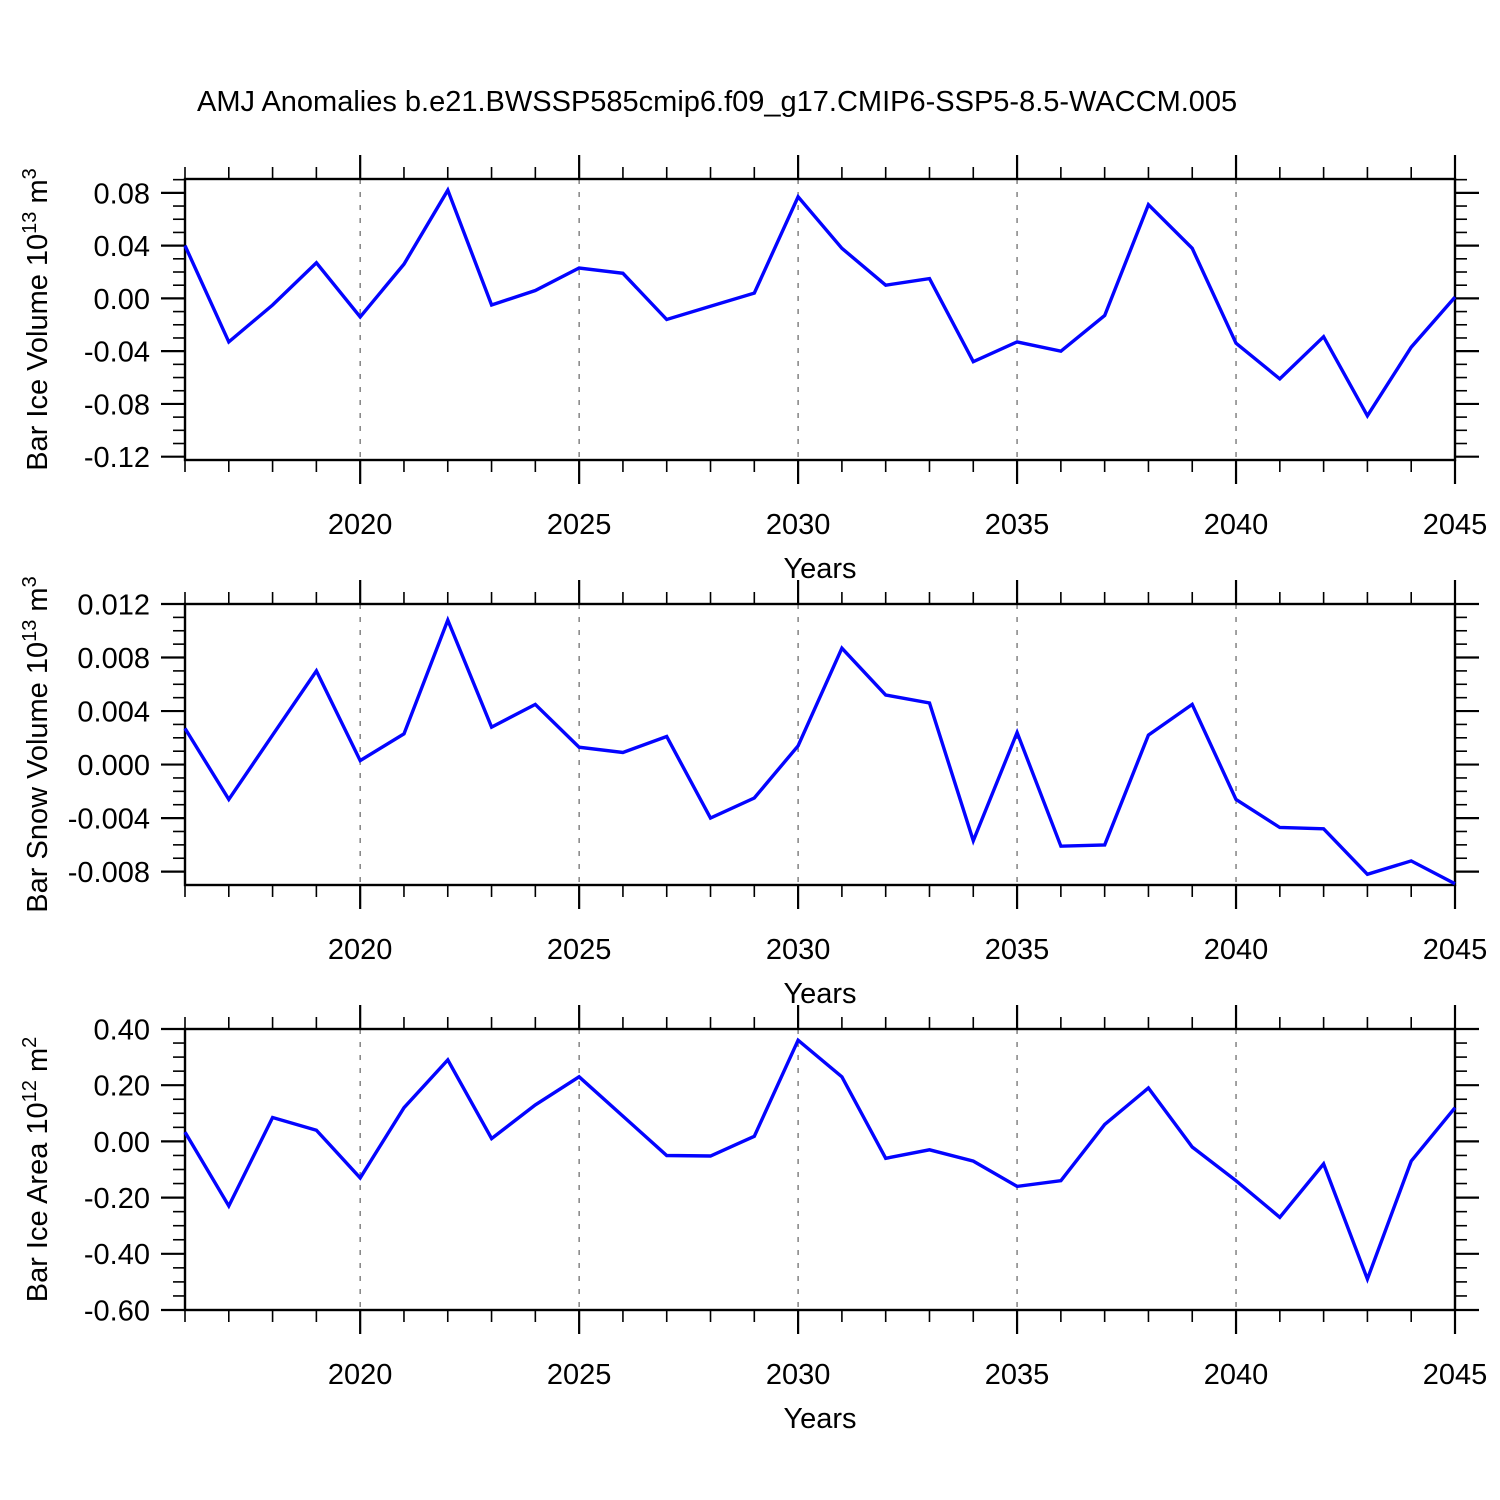 Image resolution: width=1500 pixels, height=1500 pixels. I want to click on y-tick-label: -0.04, so click(117, 353).